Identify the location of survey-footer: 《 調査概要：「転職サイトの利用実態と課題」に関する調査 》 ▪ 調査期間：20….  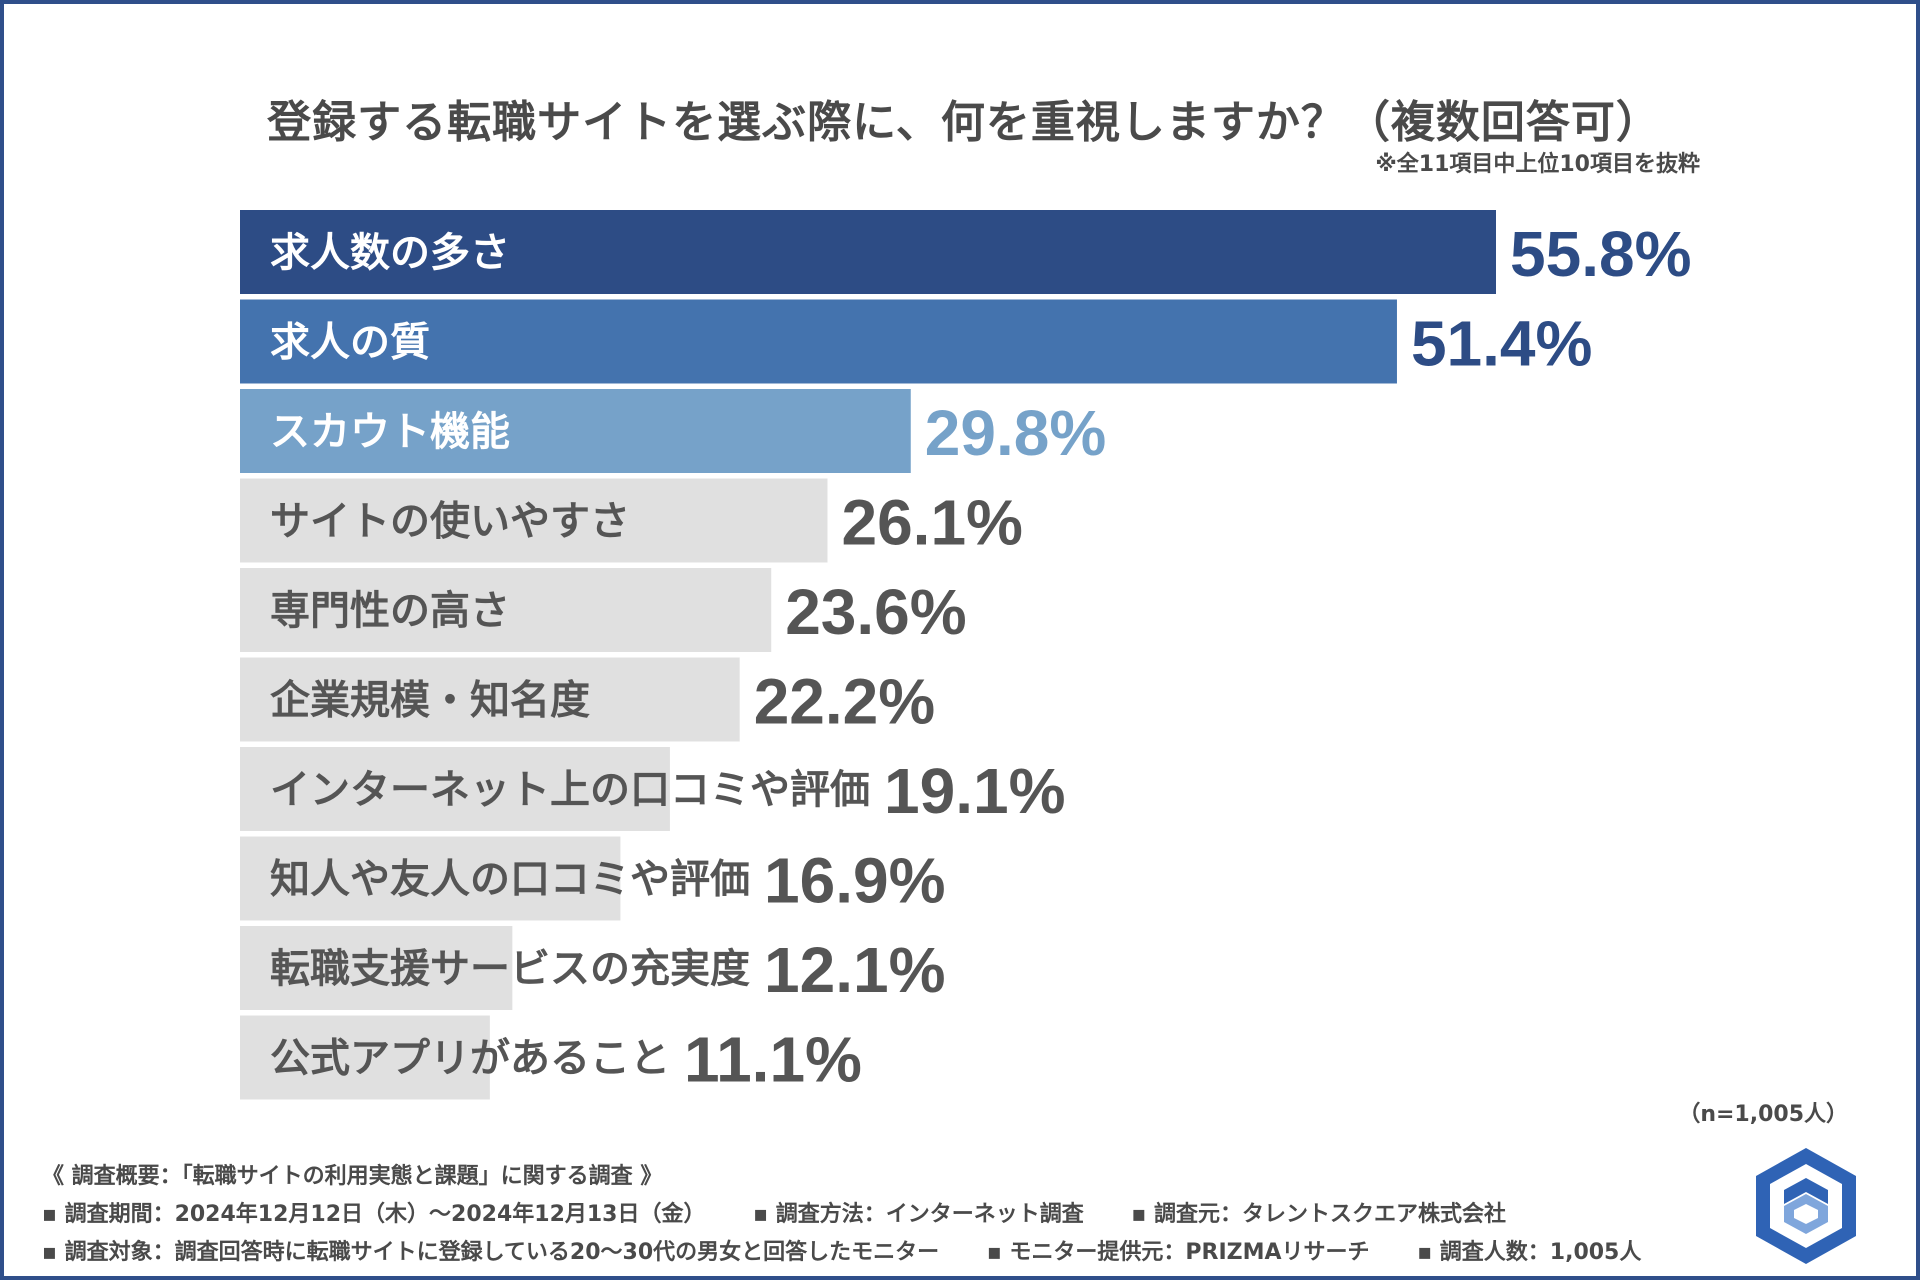
(892, 1215).